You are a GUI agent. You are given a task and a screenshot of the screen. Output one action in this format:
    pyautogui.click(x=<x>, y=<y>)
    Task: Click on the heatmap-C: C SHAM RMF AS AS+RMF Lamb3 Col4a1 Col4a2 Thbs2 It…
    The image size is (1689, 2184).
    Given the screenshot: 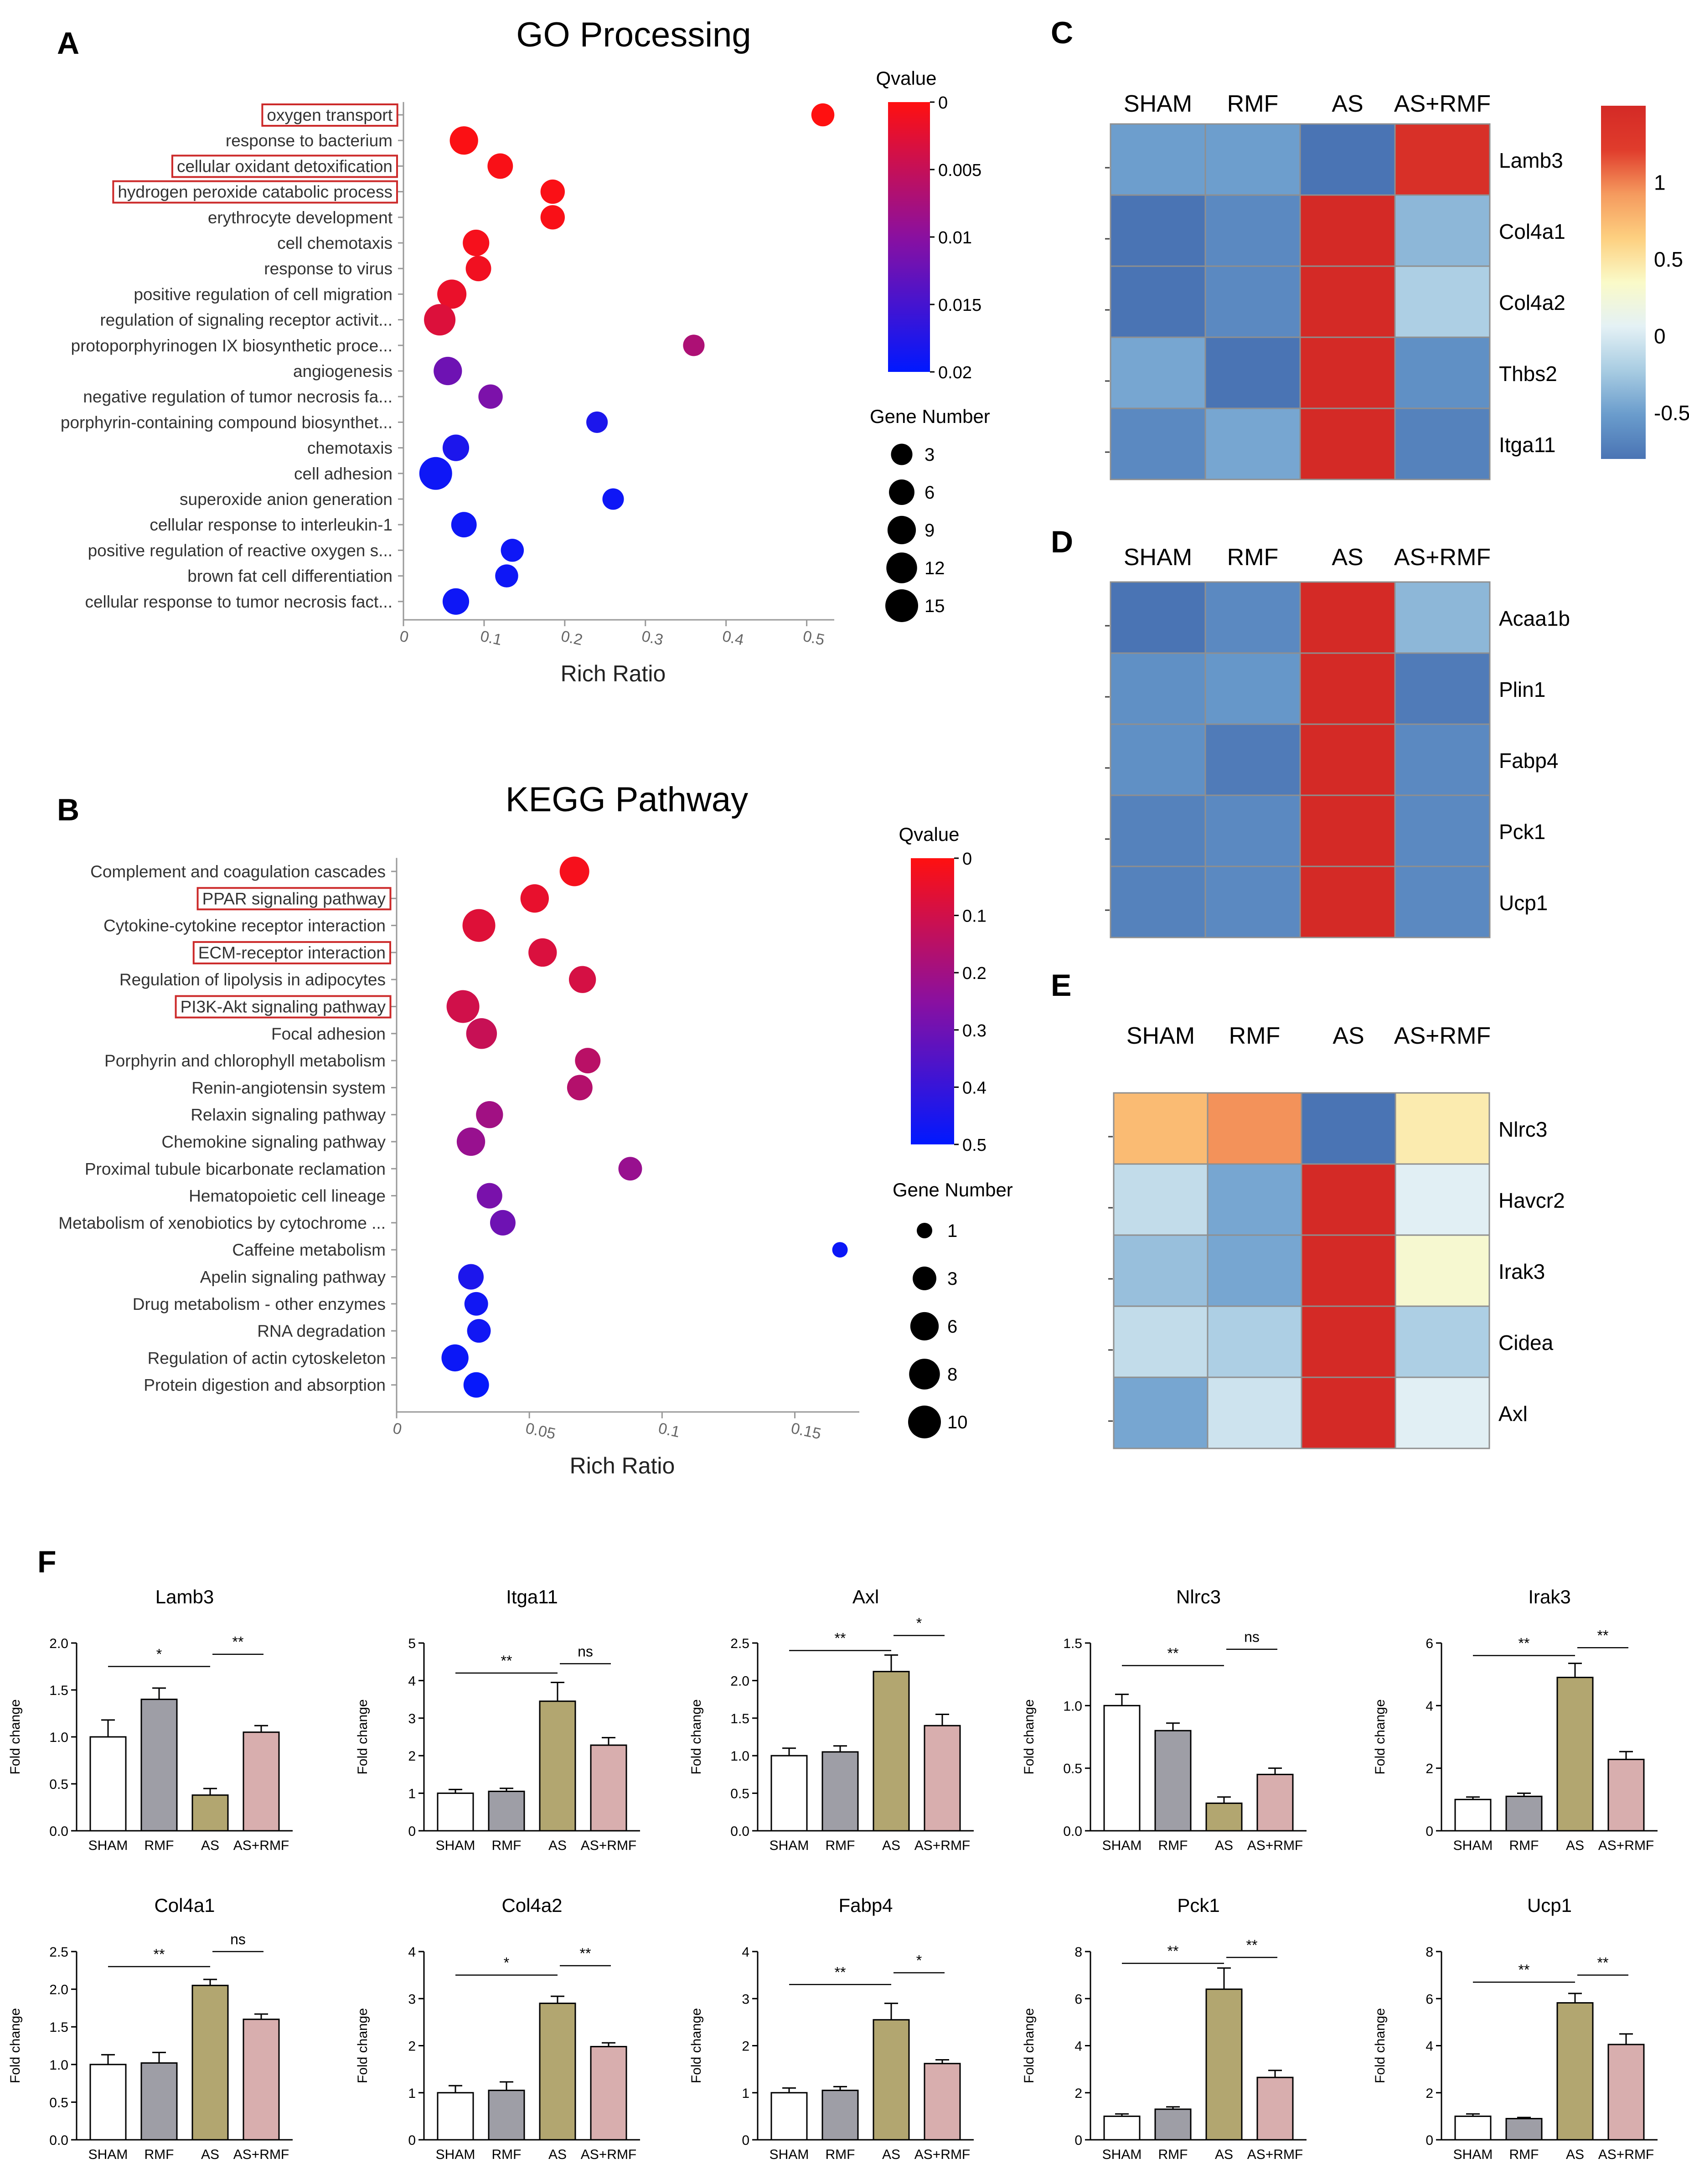 What is the action you would take?
    pyautogui.click(x=1370, y=248)
    